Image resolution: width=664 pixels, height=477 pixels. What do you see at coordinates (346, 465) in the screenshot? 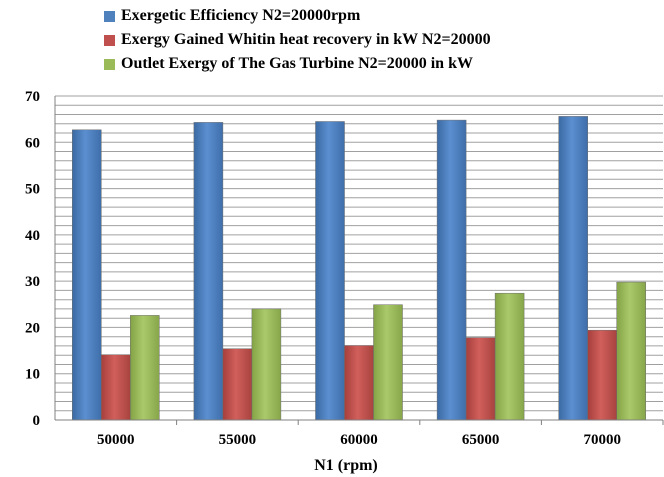
I see `x-axis-title: N1 (rpm)` at bounding box center [346, 465].